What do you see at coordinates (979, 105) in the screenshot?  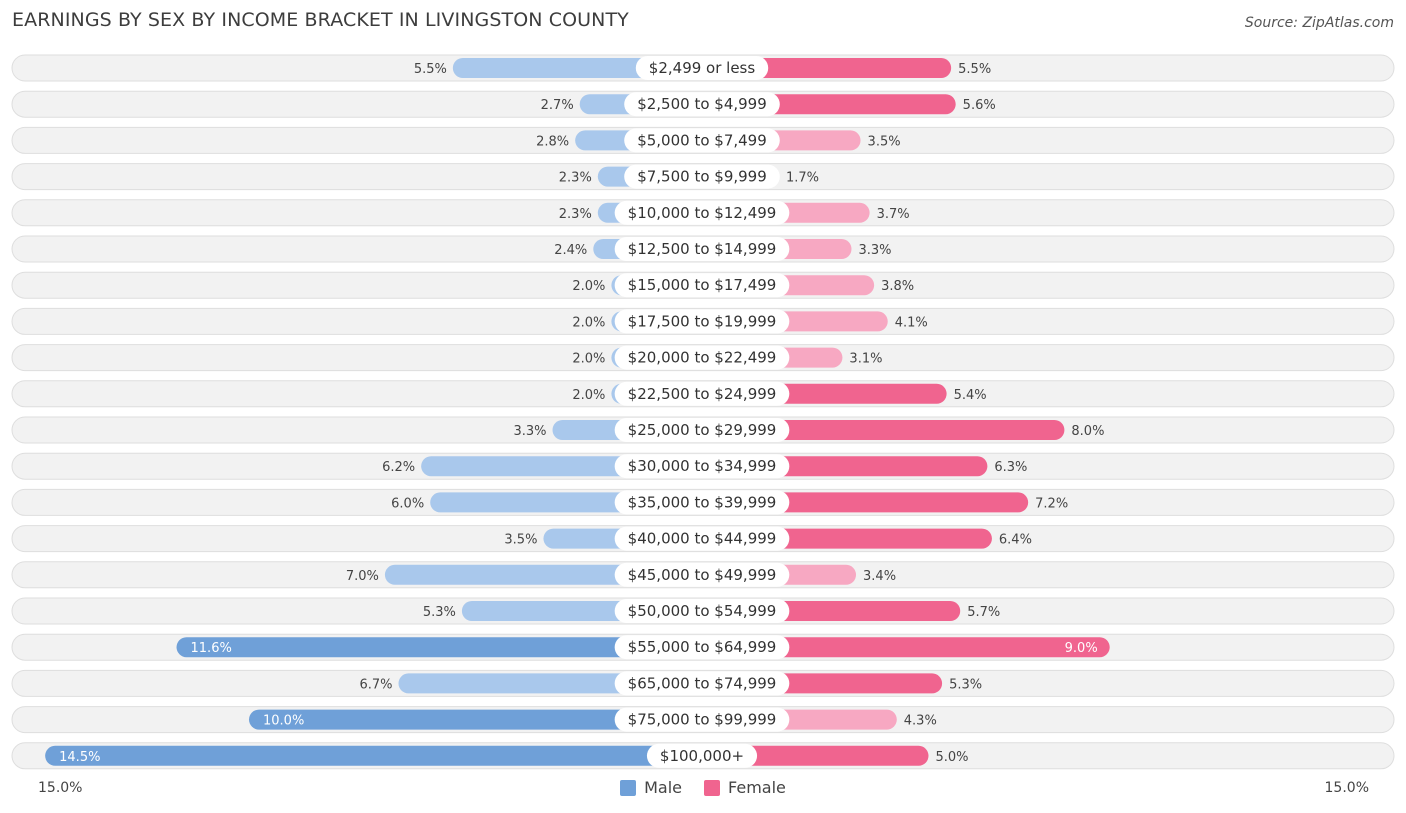 I see `female-value-label: 5.6%` at bounding box center [979, 105].